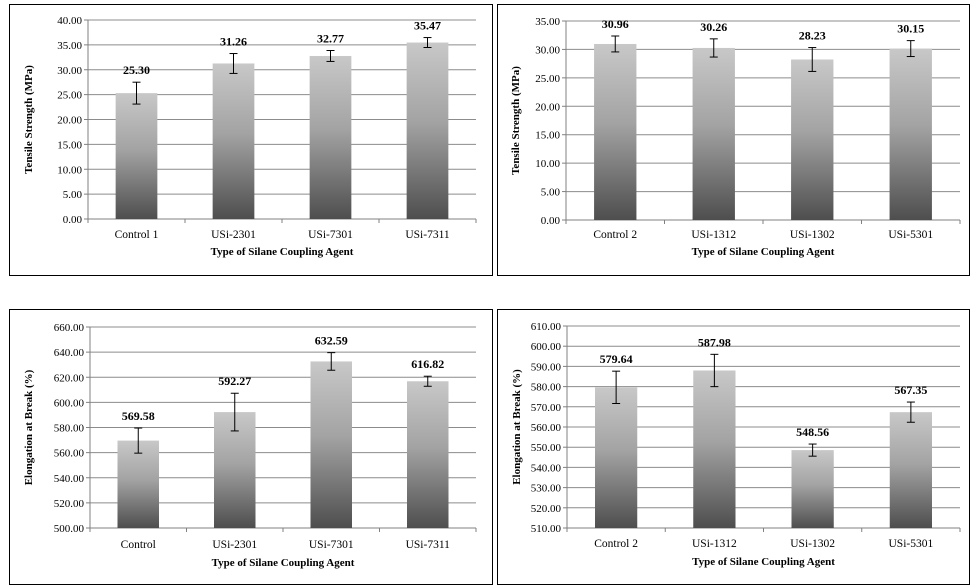  I want to click on data-label: 30.15, so click(910, 29).